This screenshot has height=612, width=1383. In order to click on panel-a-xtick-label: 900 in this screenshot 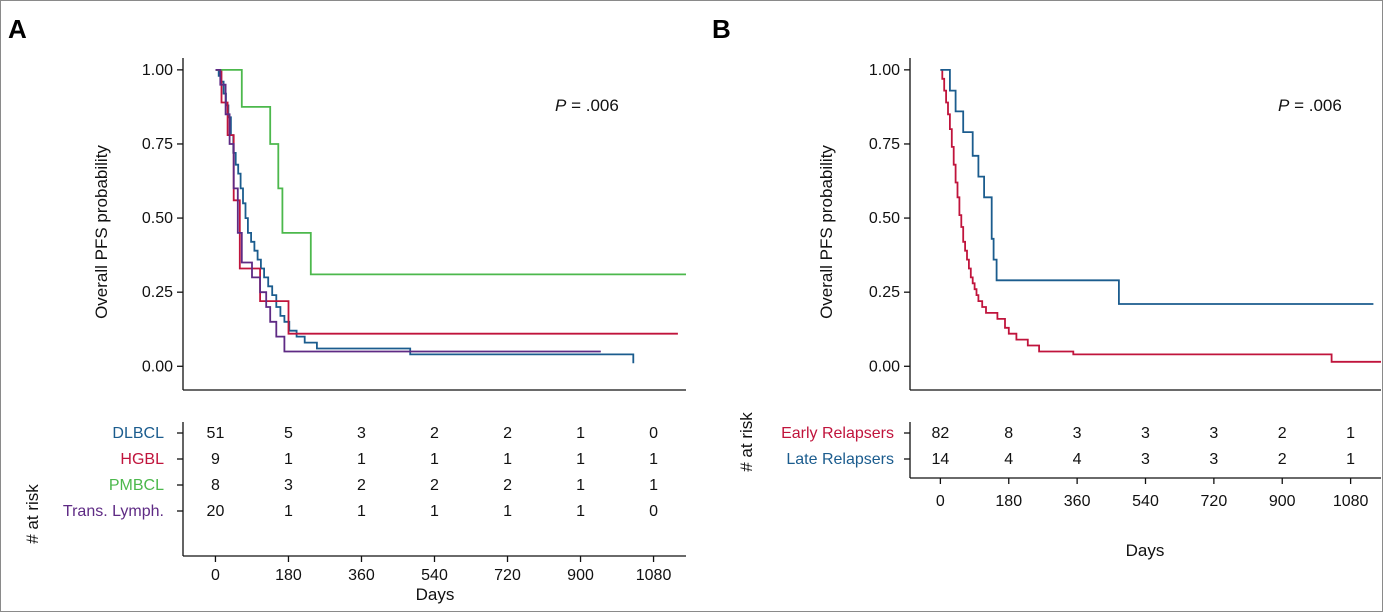, I will do `click(580, 575)`.